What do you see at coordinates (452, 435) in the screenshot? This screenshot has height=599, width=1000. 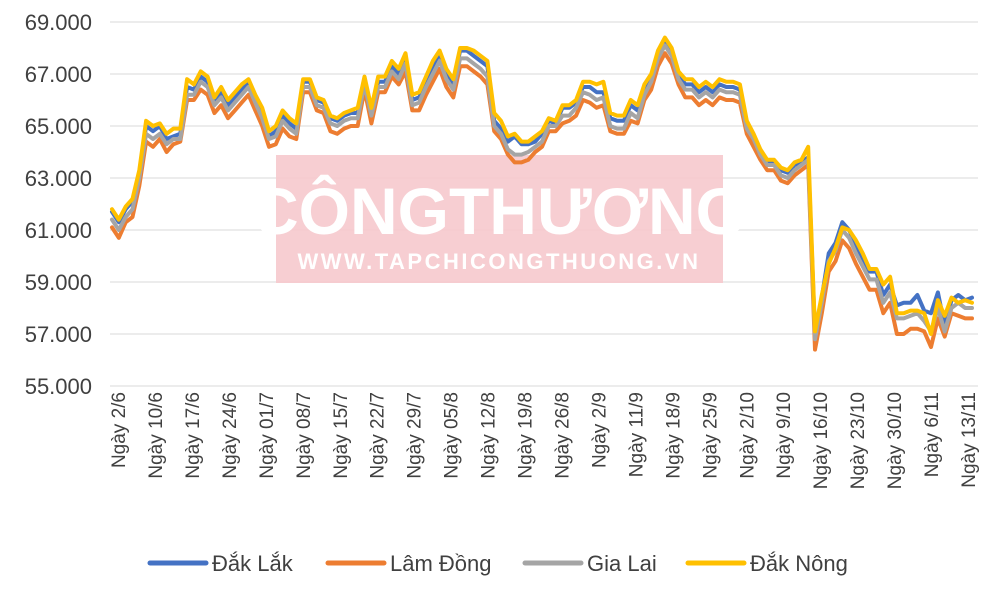 I see `x-tick-label: Ngày 05/8` at bounding box center [452, 435].